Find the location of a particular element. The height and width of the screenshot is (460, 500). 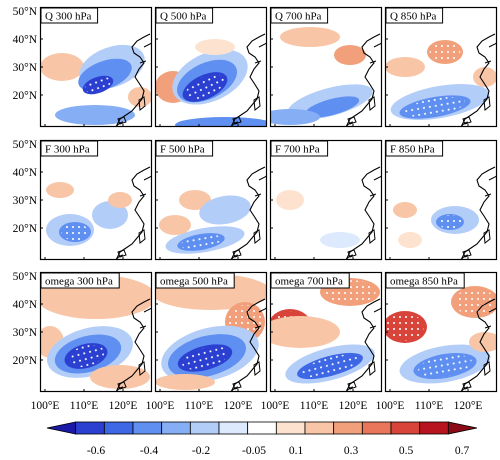

colorbar-tick-label: -0.2 is located at coordinates (201, 451).